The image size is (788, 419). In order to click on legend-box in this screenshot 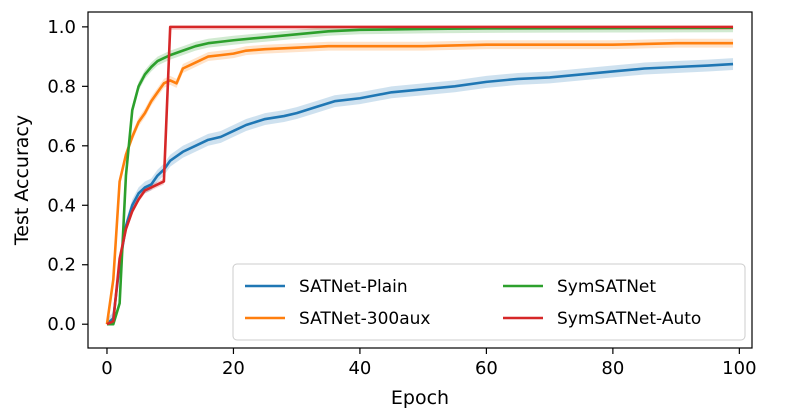, I will do `click(489, 302)`.